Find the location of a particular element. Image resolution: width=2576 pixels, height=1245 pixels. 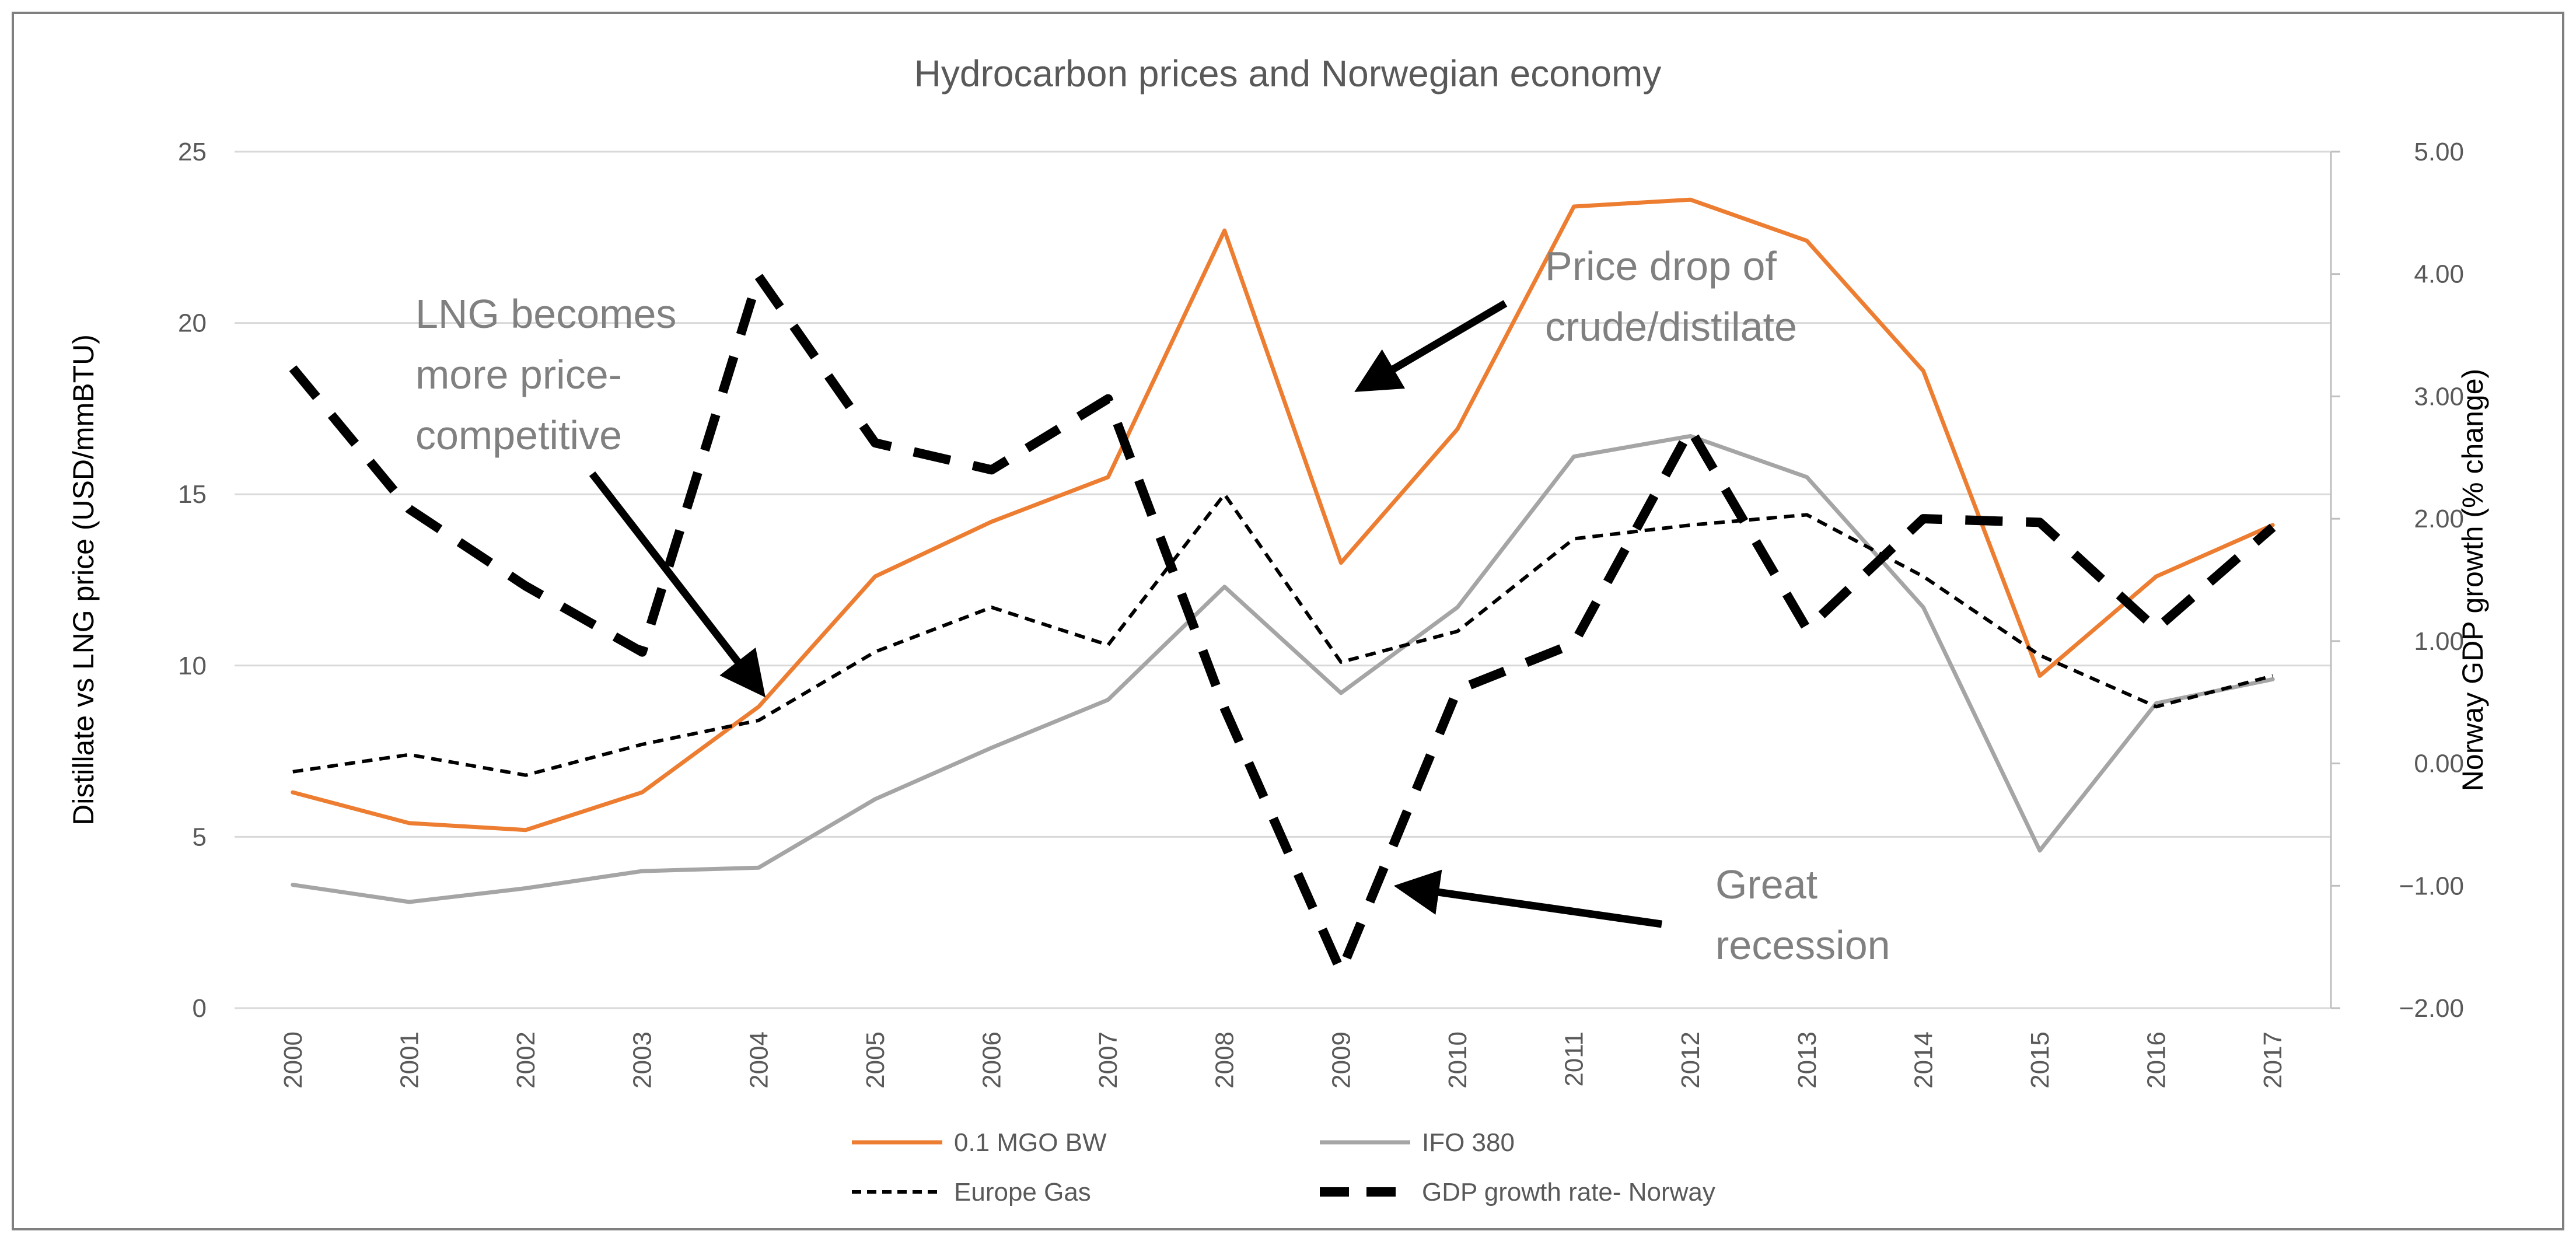

y2-tick-label: 4.00 is located at coordinates (2439, 274).